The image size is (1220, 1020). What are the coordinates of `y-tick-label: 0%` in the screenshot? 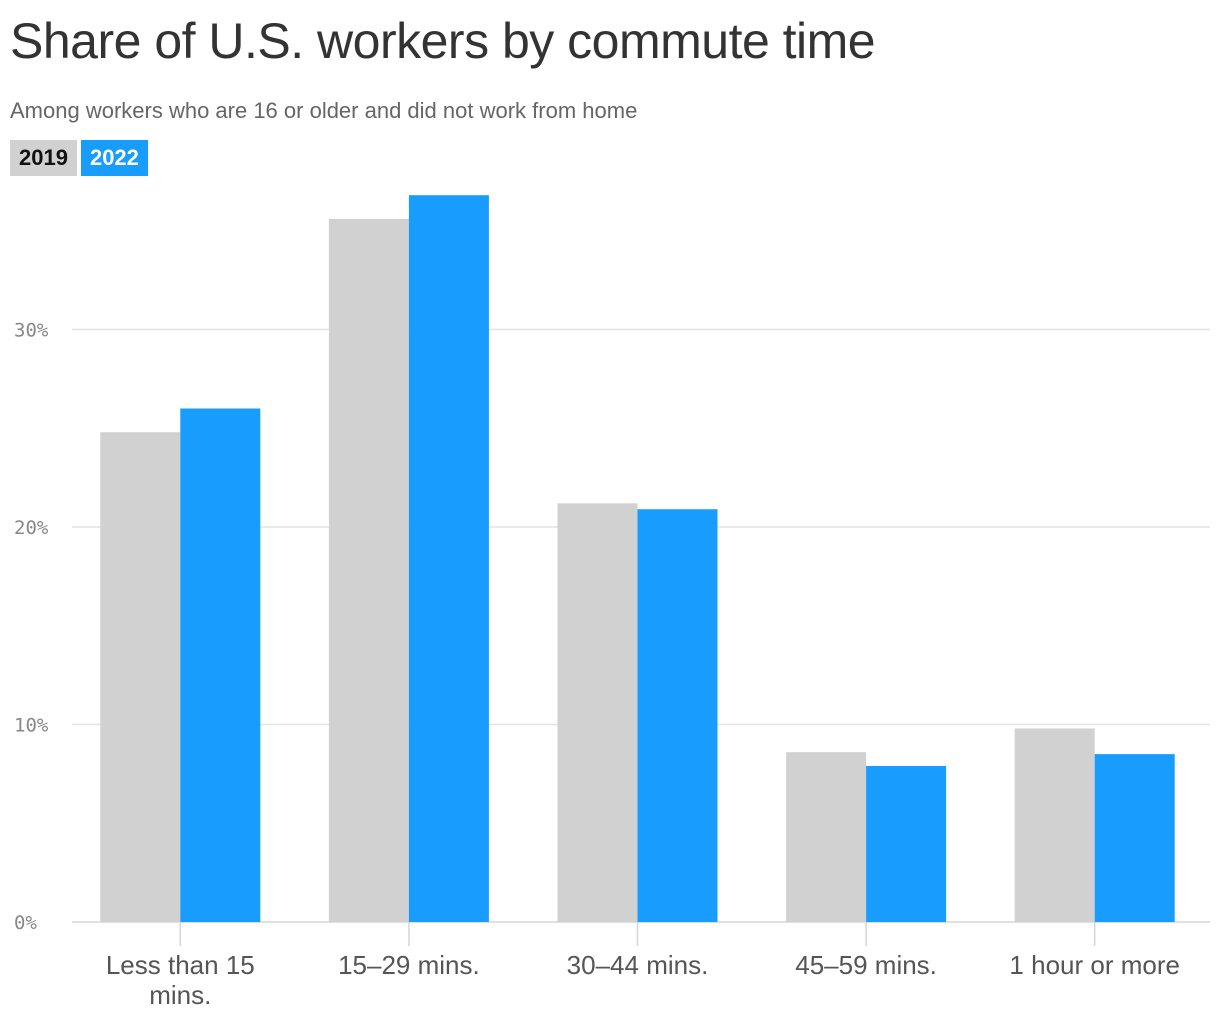 It's located at (25, 923).